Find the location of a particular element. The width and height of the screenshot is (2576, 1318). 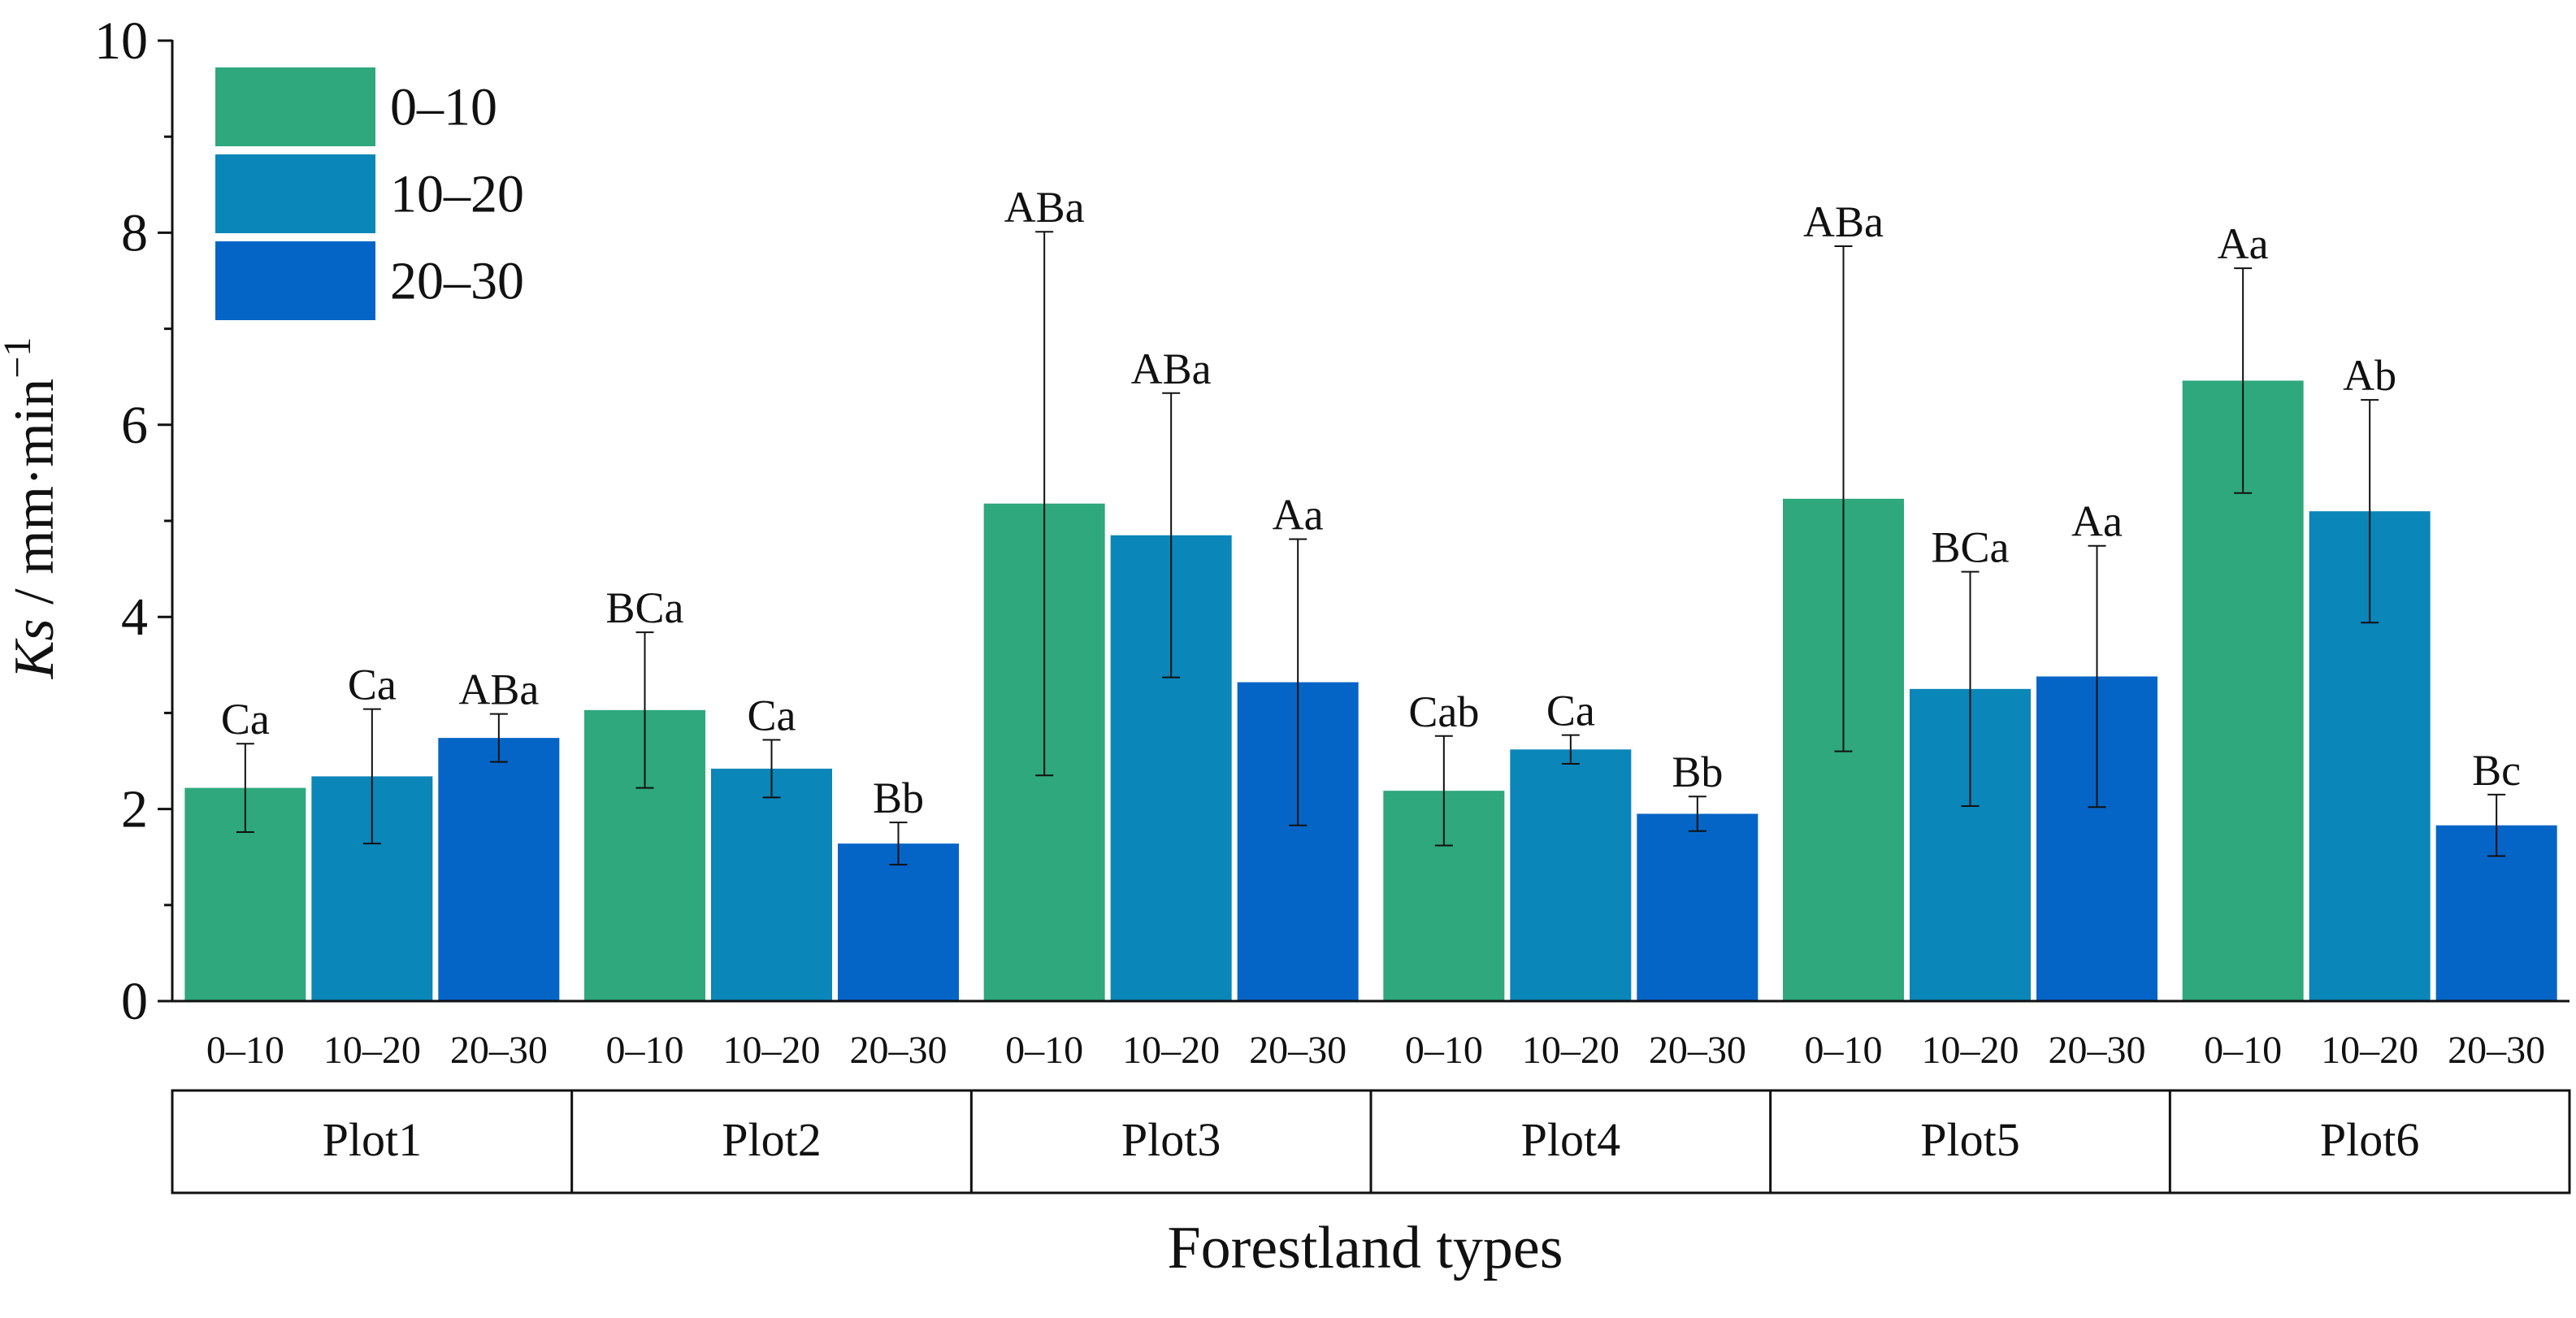

plot-label-plot3: Plot3 is located at coordinates (1171, 1139).